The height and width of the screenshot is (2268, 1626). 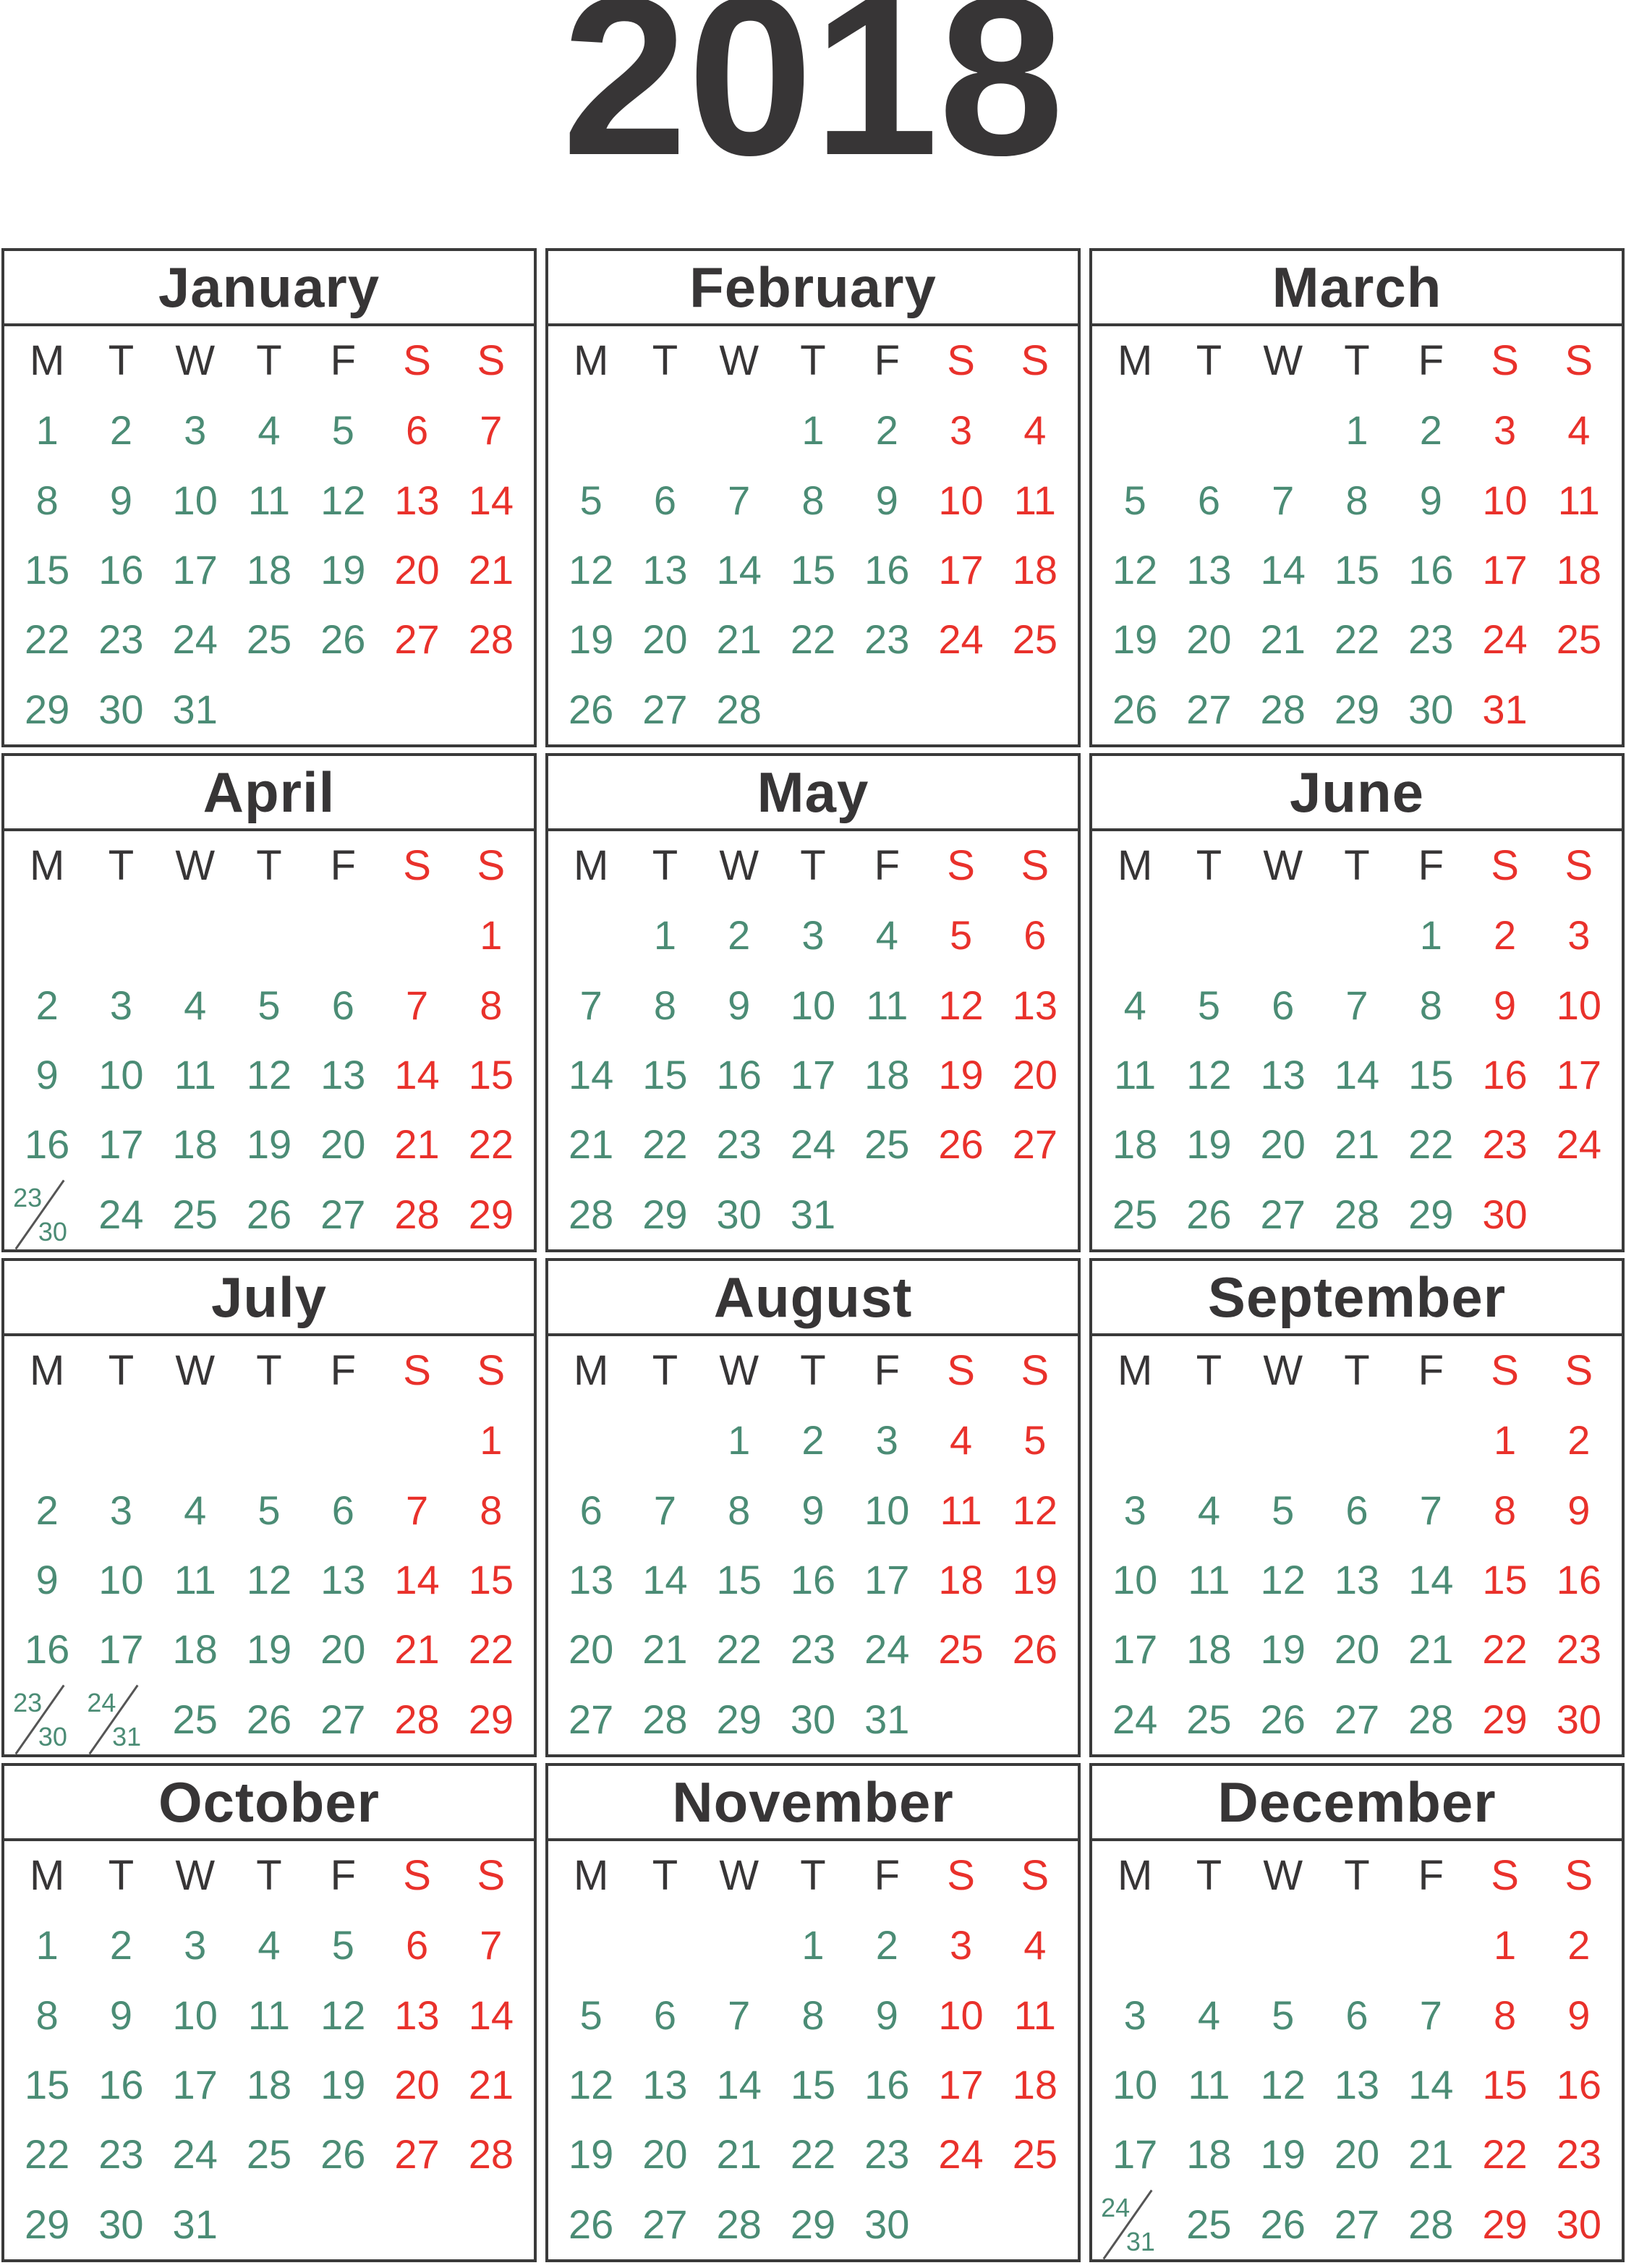 What do you see at coordinates (886, 430) in the screenshot?
I see `date-cell: 2` at bounding box center [886, 430].